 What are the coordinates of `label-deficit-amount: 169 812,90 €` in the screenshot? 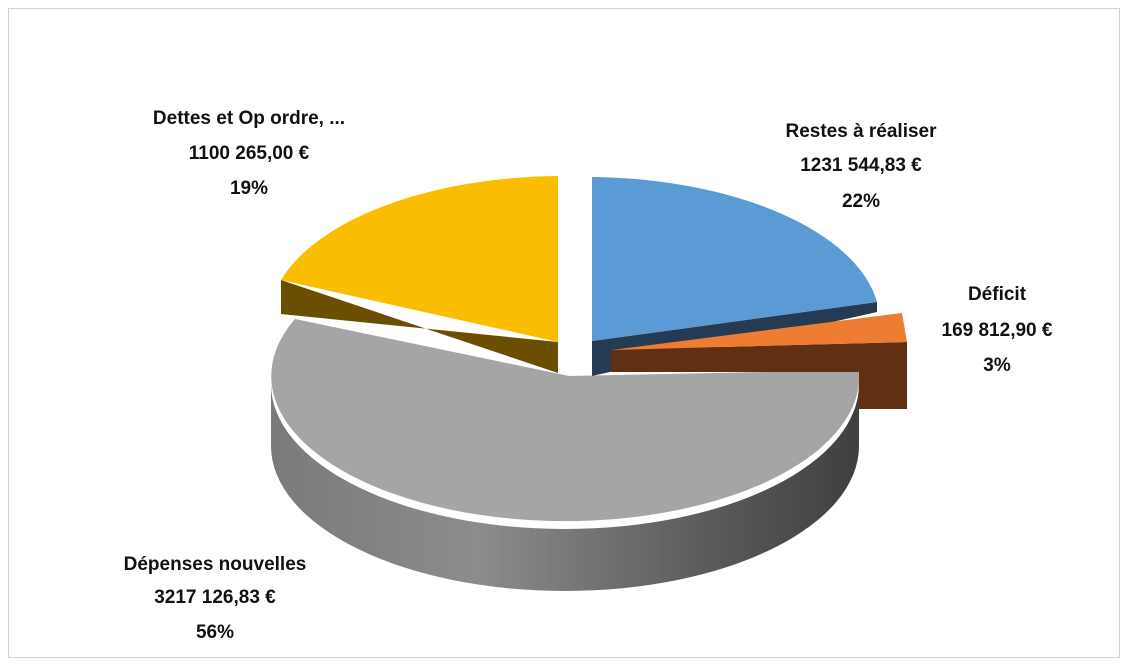 It's located at (997, 330).